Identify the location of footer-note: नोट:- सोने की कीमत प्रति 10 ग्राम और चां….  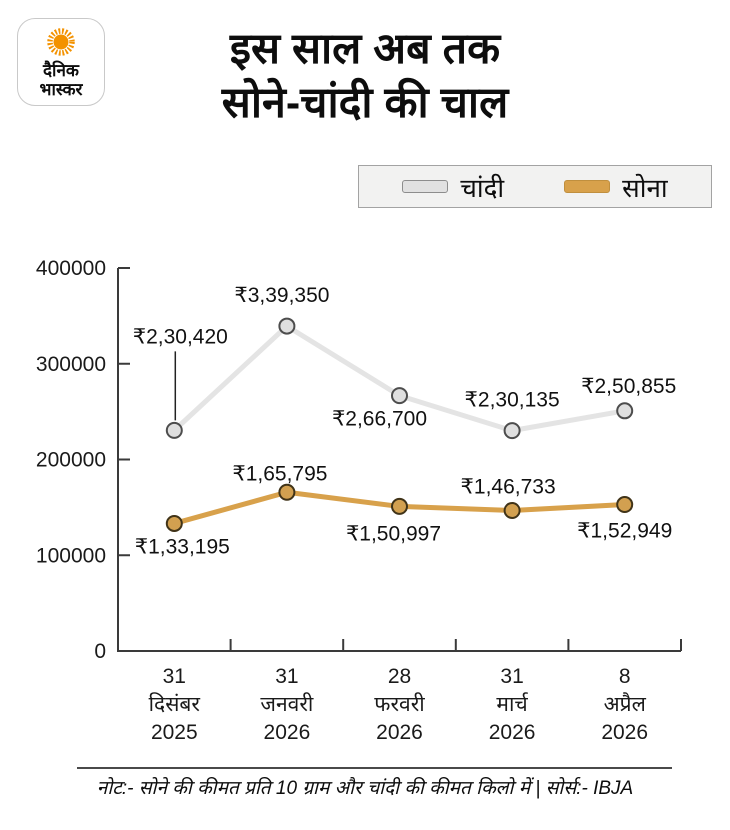
(365, 788).